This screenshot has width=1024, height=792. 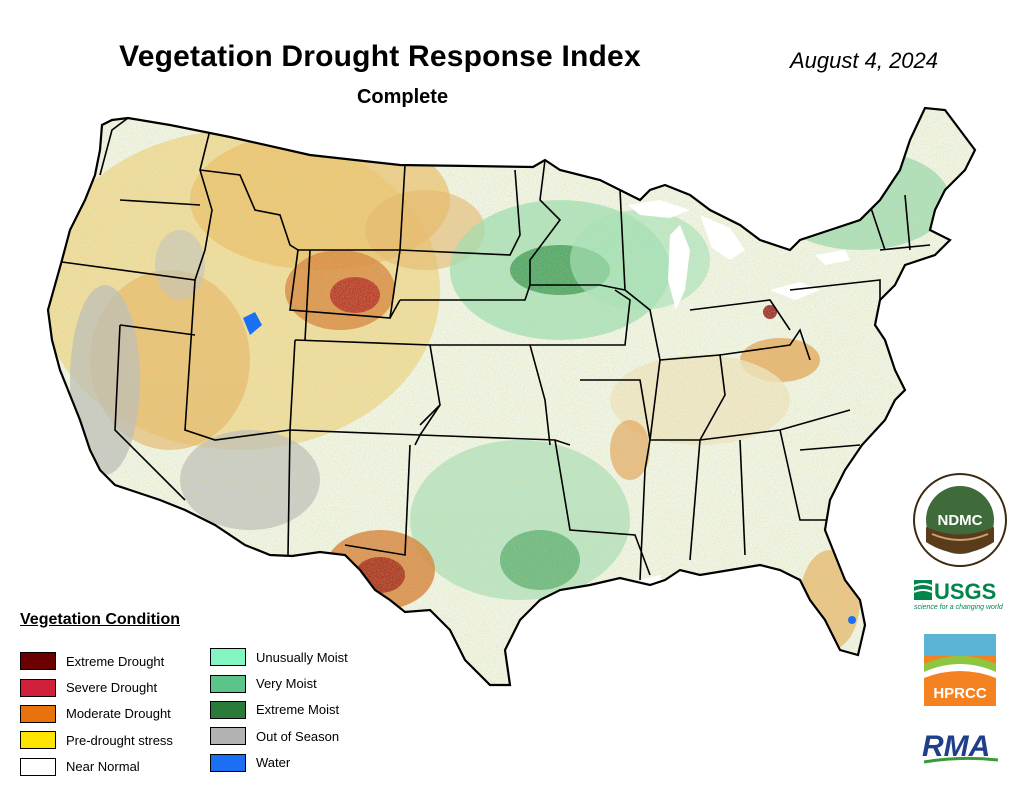 What do you see at coordinates (965, 591) in the screenshot?
I see `usgs-logo-text: USGS` at bounding box center [965, 591].